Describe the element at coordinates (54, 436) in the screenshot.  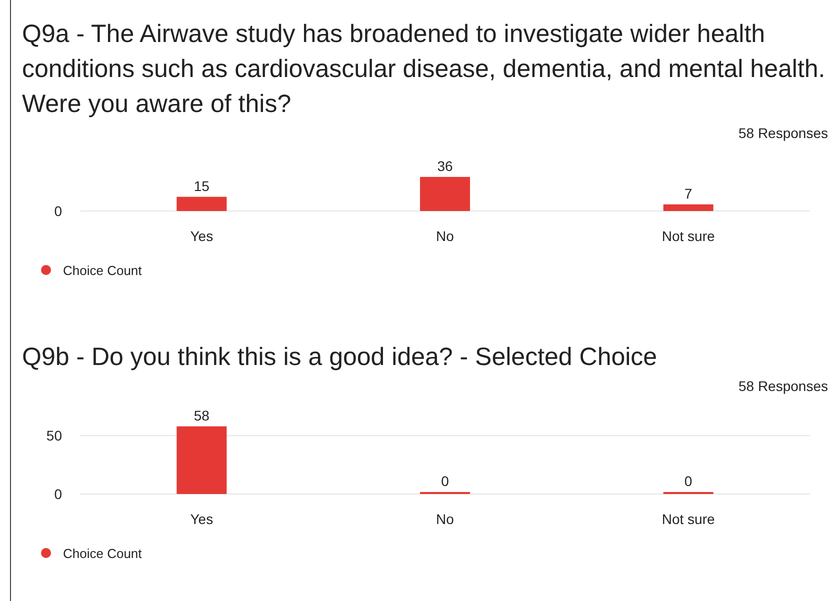
I see `y-tick-label: 50` at that location.